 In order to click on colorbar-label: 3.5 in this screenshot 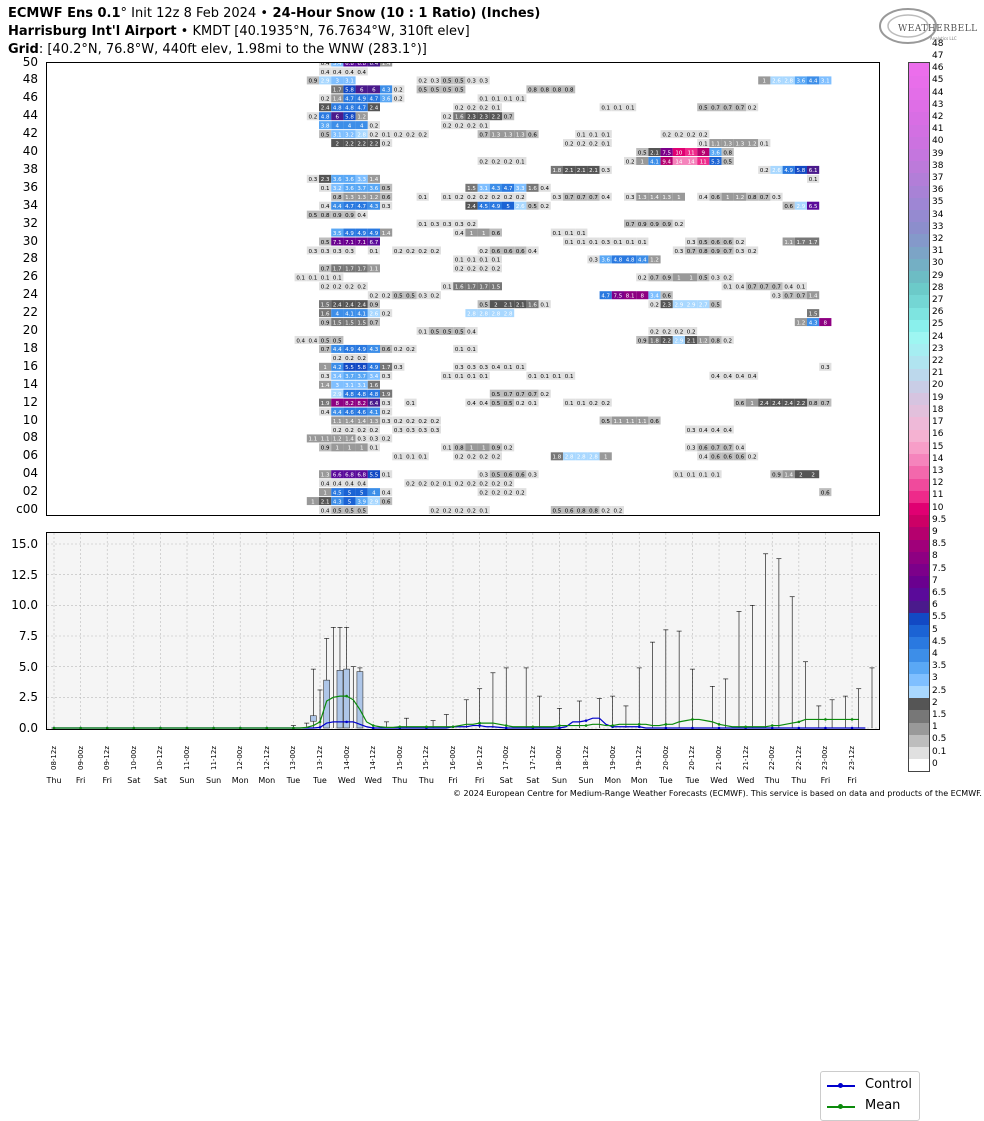, I will do `click(939, 666)`.